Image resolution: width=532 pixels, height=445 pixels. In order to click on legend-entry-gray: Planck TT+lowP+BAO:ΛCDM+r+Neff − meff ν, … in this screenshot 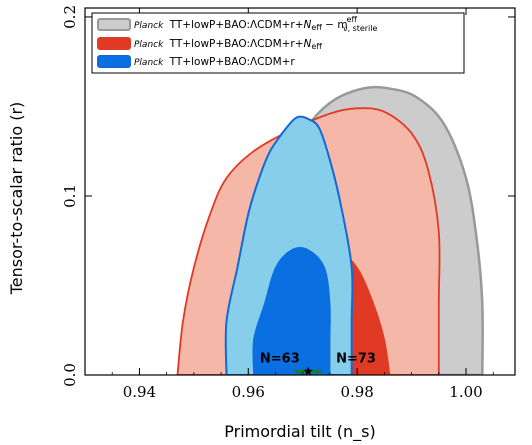, I will do `click(256, 24)`.